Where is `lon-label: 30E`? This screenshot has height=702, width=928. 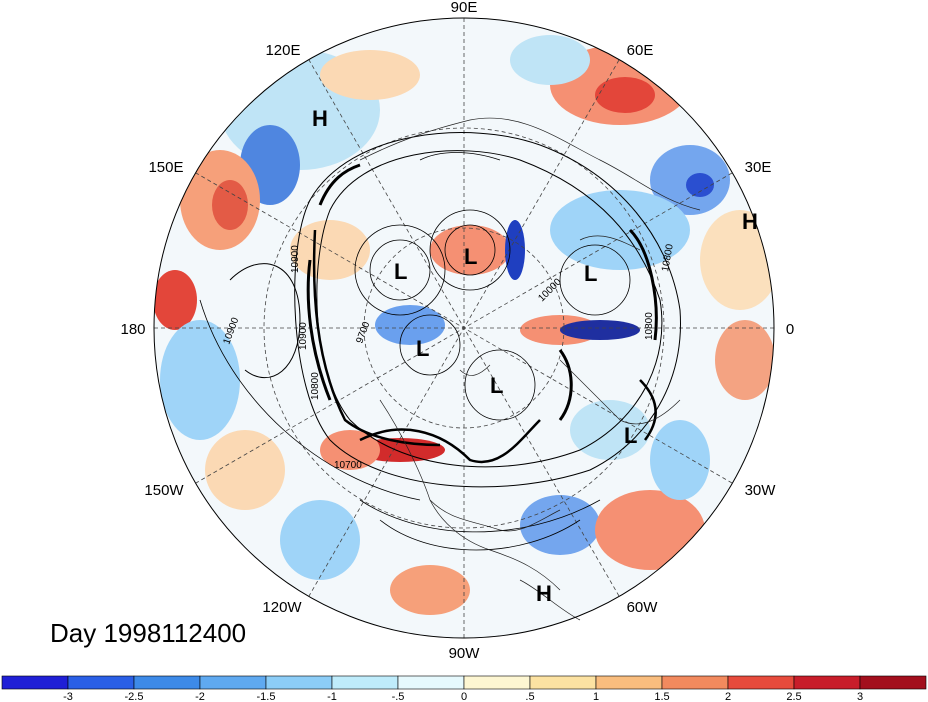
lon-label: 30E is located at coordinates (758, 167).